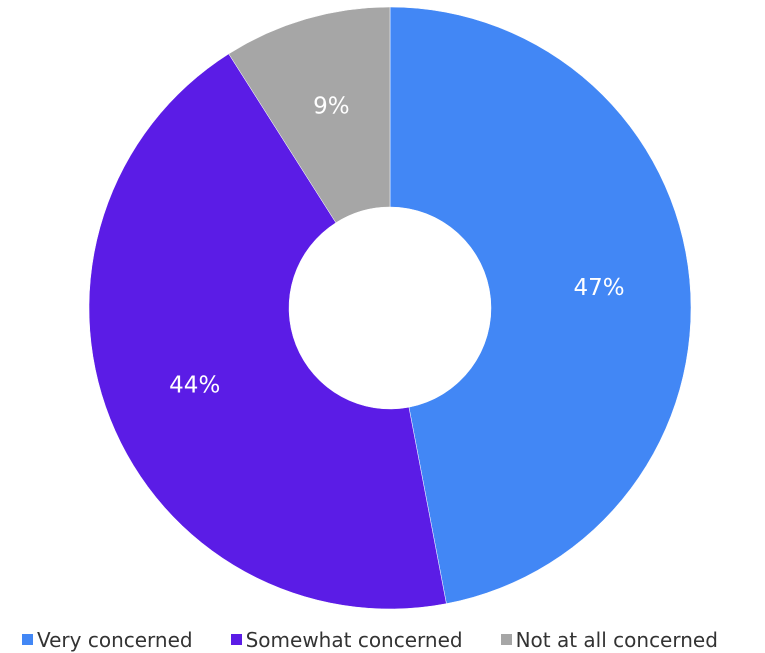  What do you see at coordinates (115, 639) in the screenshot?
I see `legend-label-very-concerned: Very concerned` at bounding box center [115, 639].